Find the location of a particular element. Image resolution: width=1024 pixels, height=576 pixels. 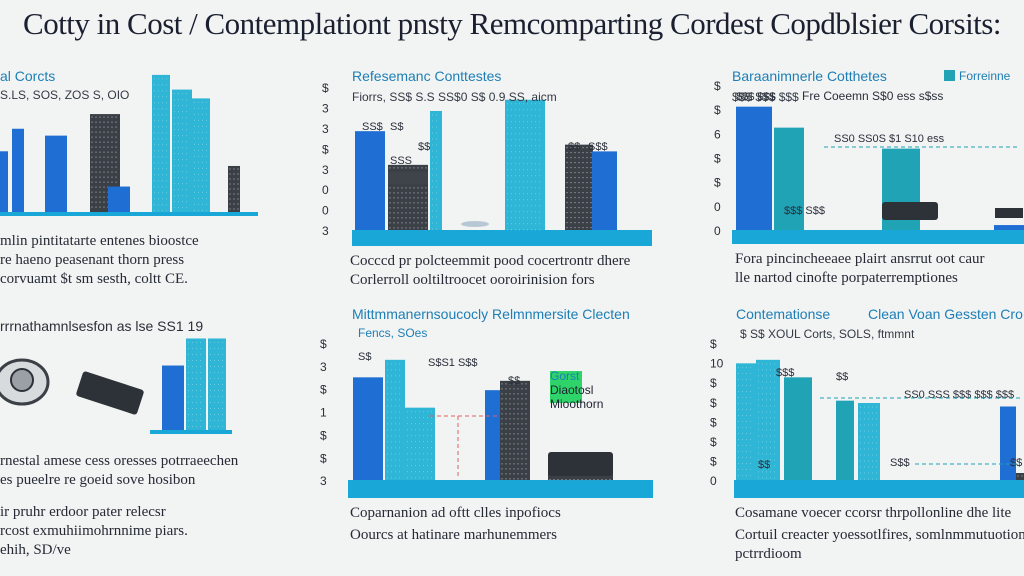

data-label: $$$ $$$ is located at coordinates (756, 97).